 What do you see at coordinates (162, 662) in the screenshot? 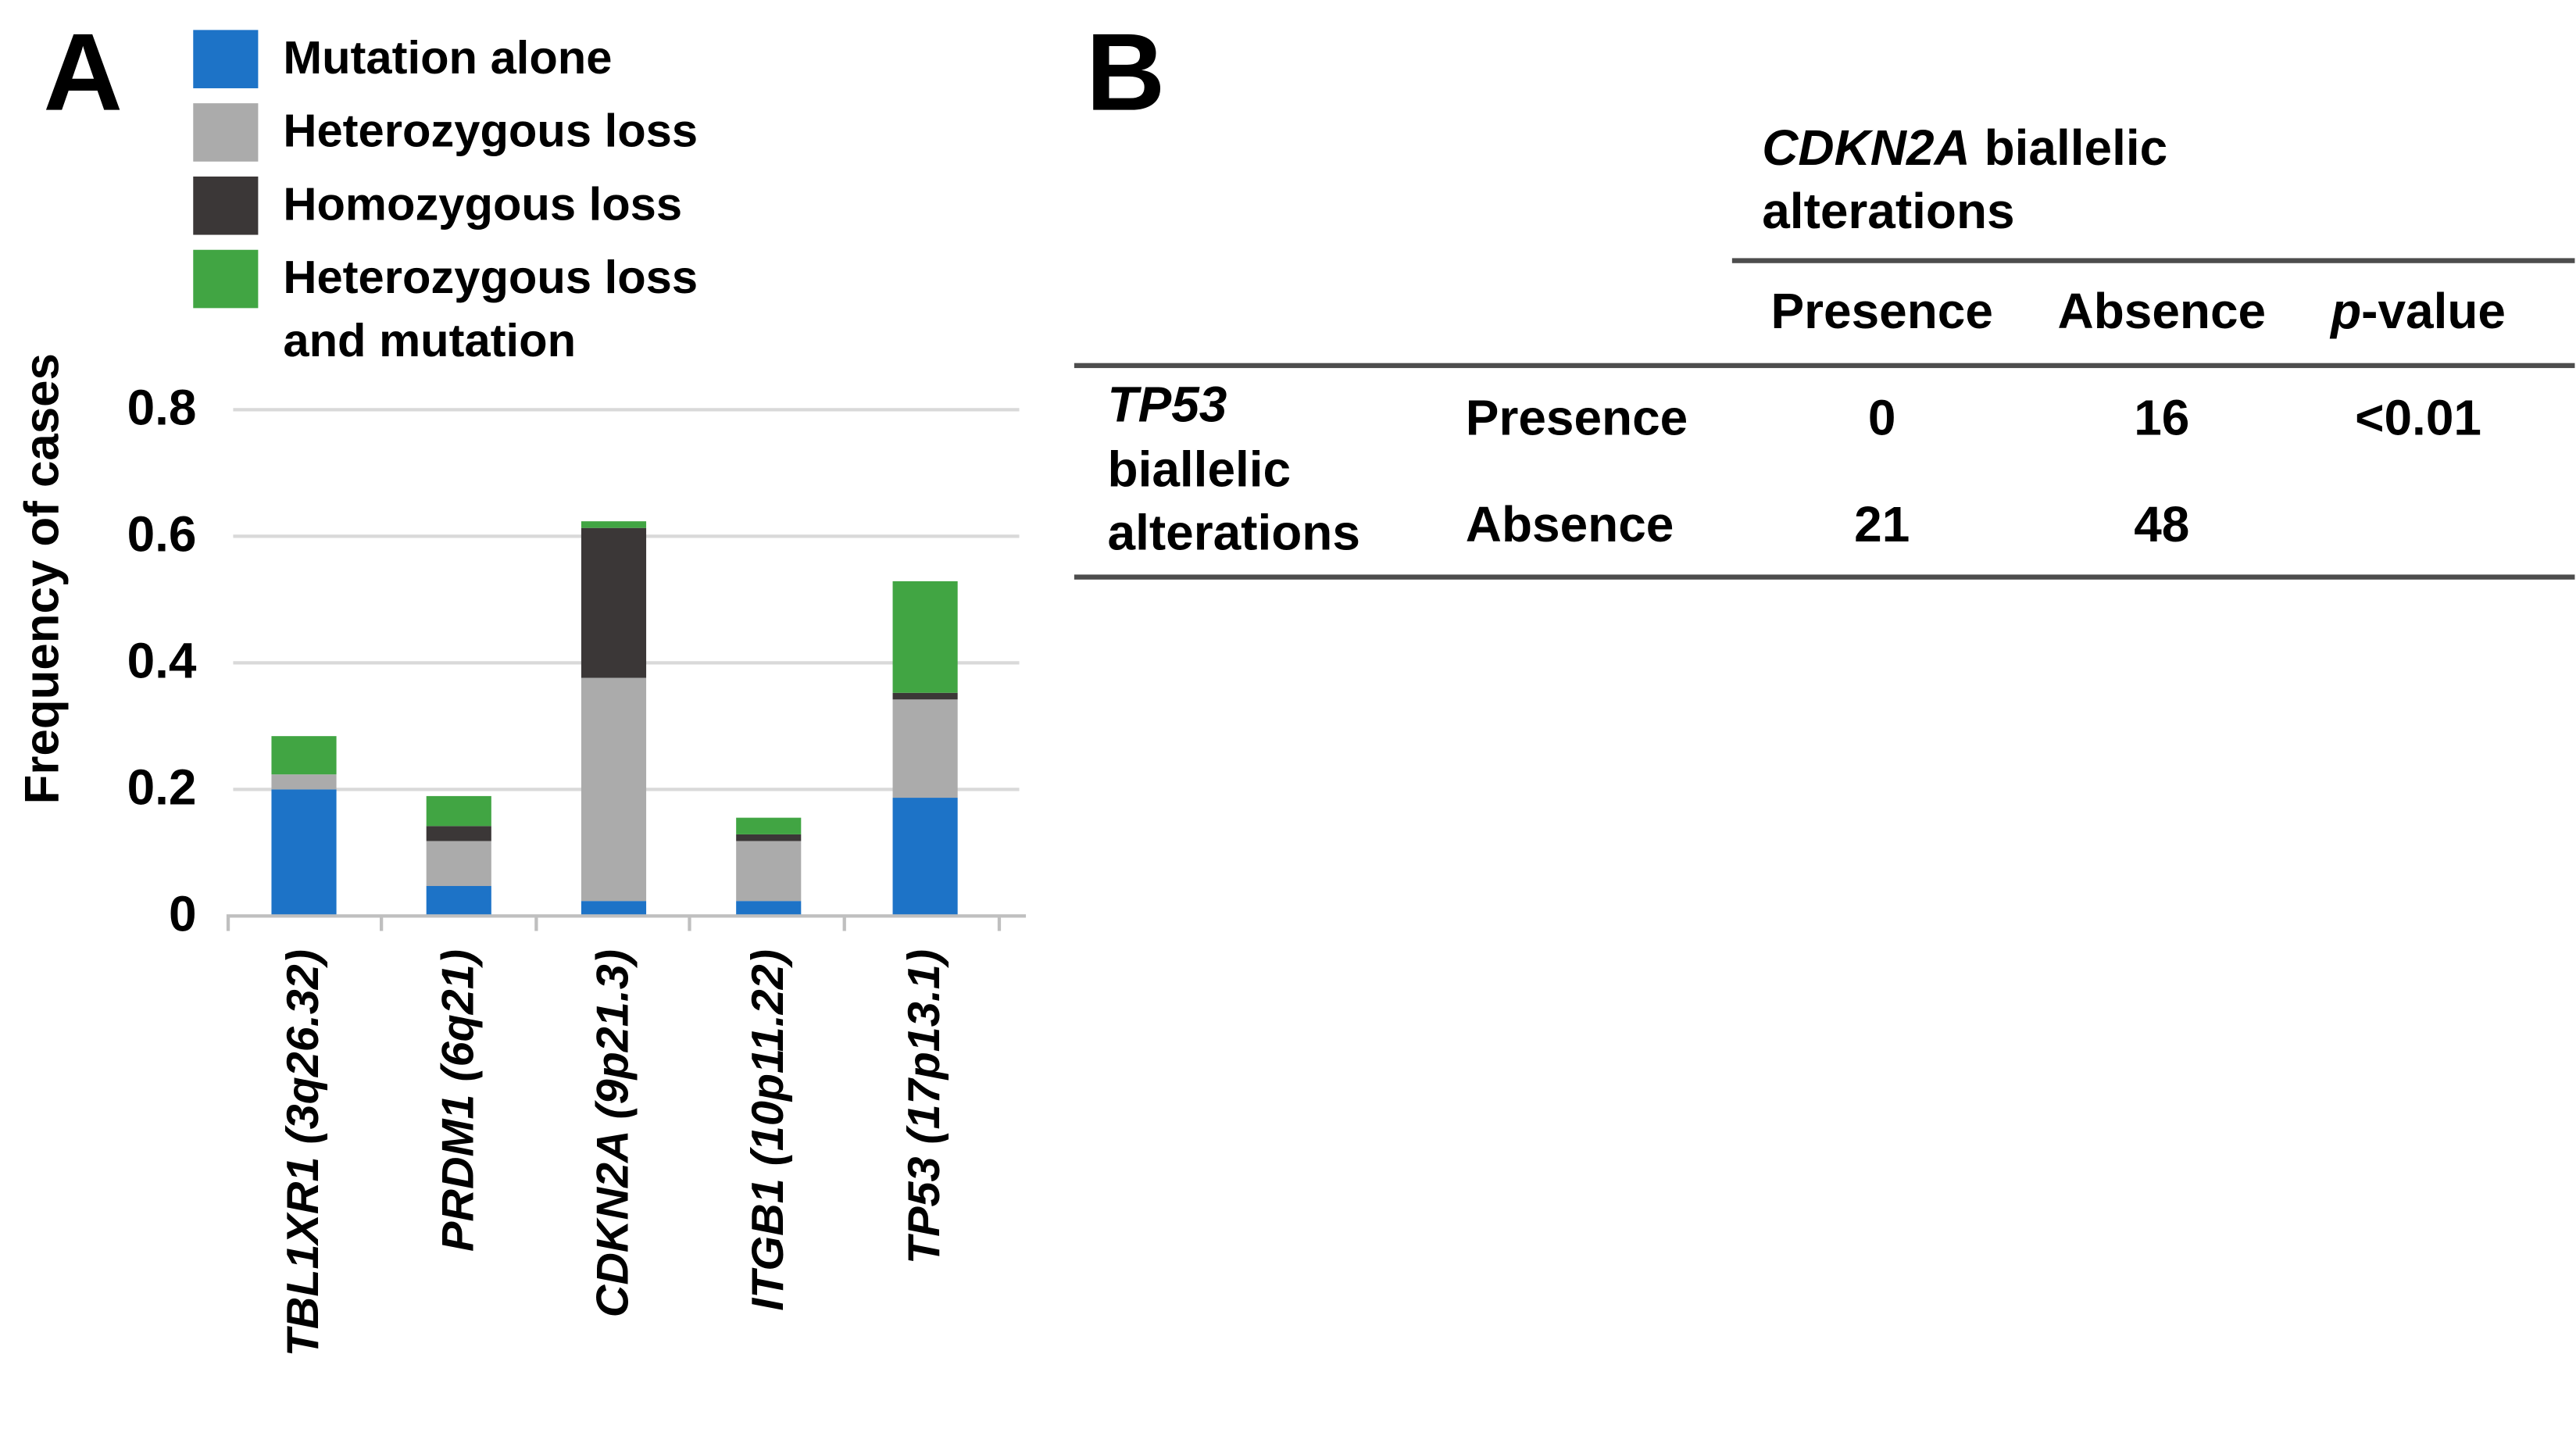
I see `y-tick-label: 0.4` at bounding box center [162, 662].